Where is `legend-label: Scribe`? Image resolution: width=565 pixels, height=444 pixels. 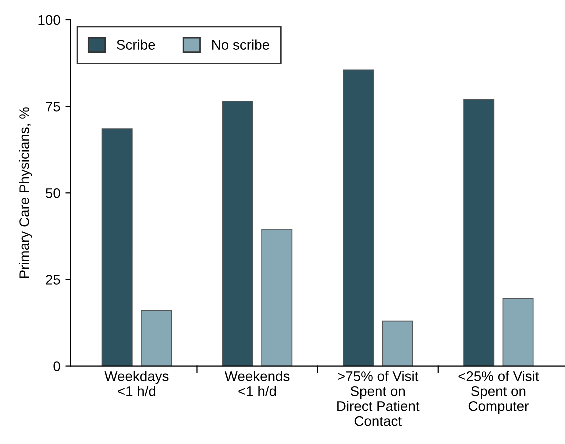
legend-label: Scribe is located at coordinates (136, 45).